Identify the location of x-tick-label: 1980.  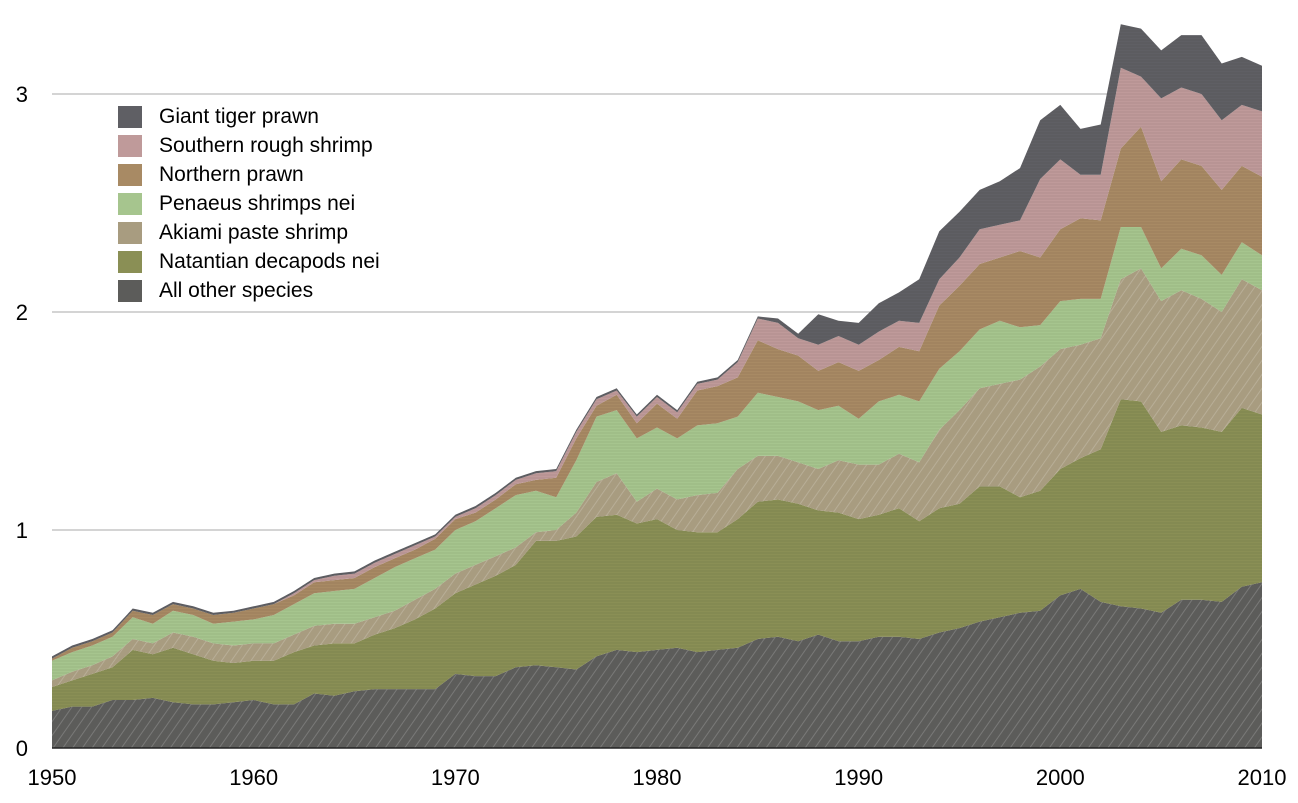
(657, 777).